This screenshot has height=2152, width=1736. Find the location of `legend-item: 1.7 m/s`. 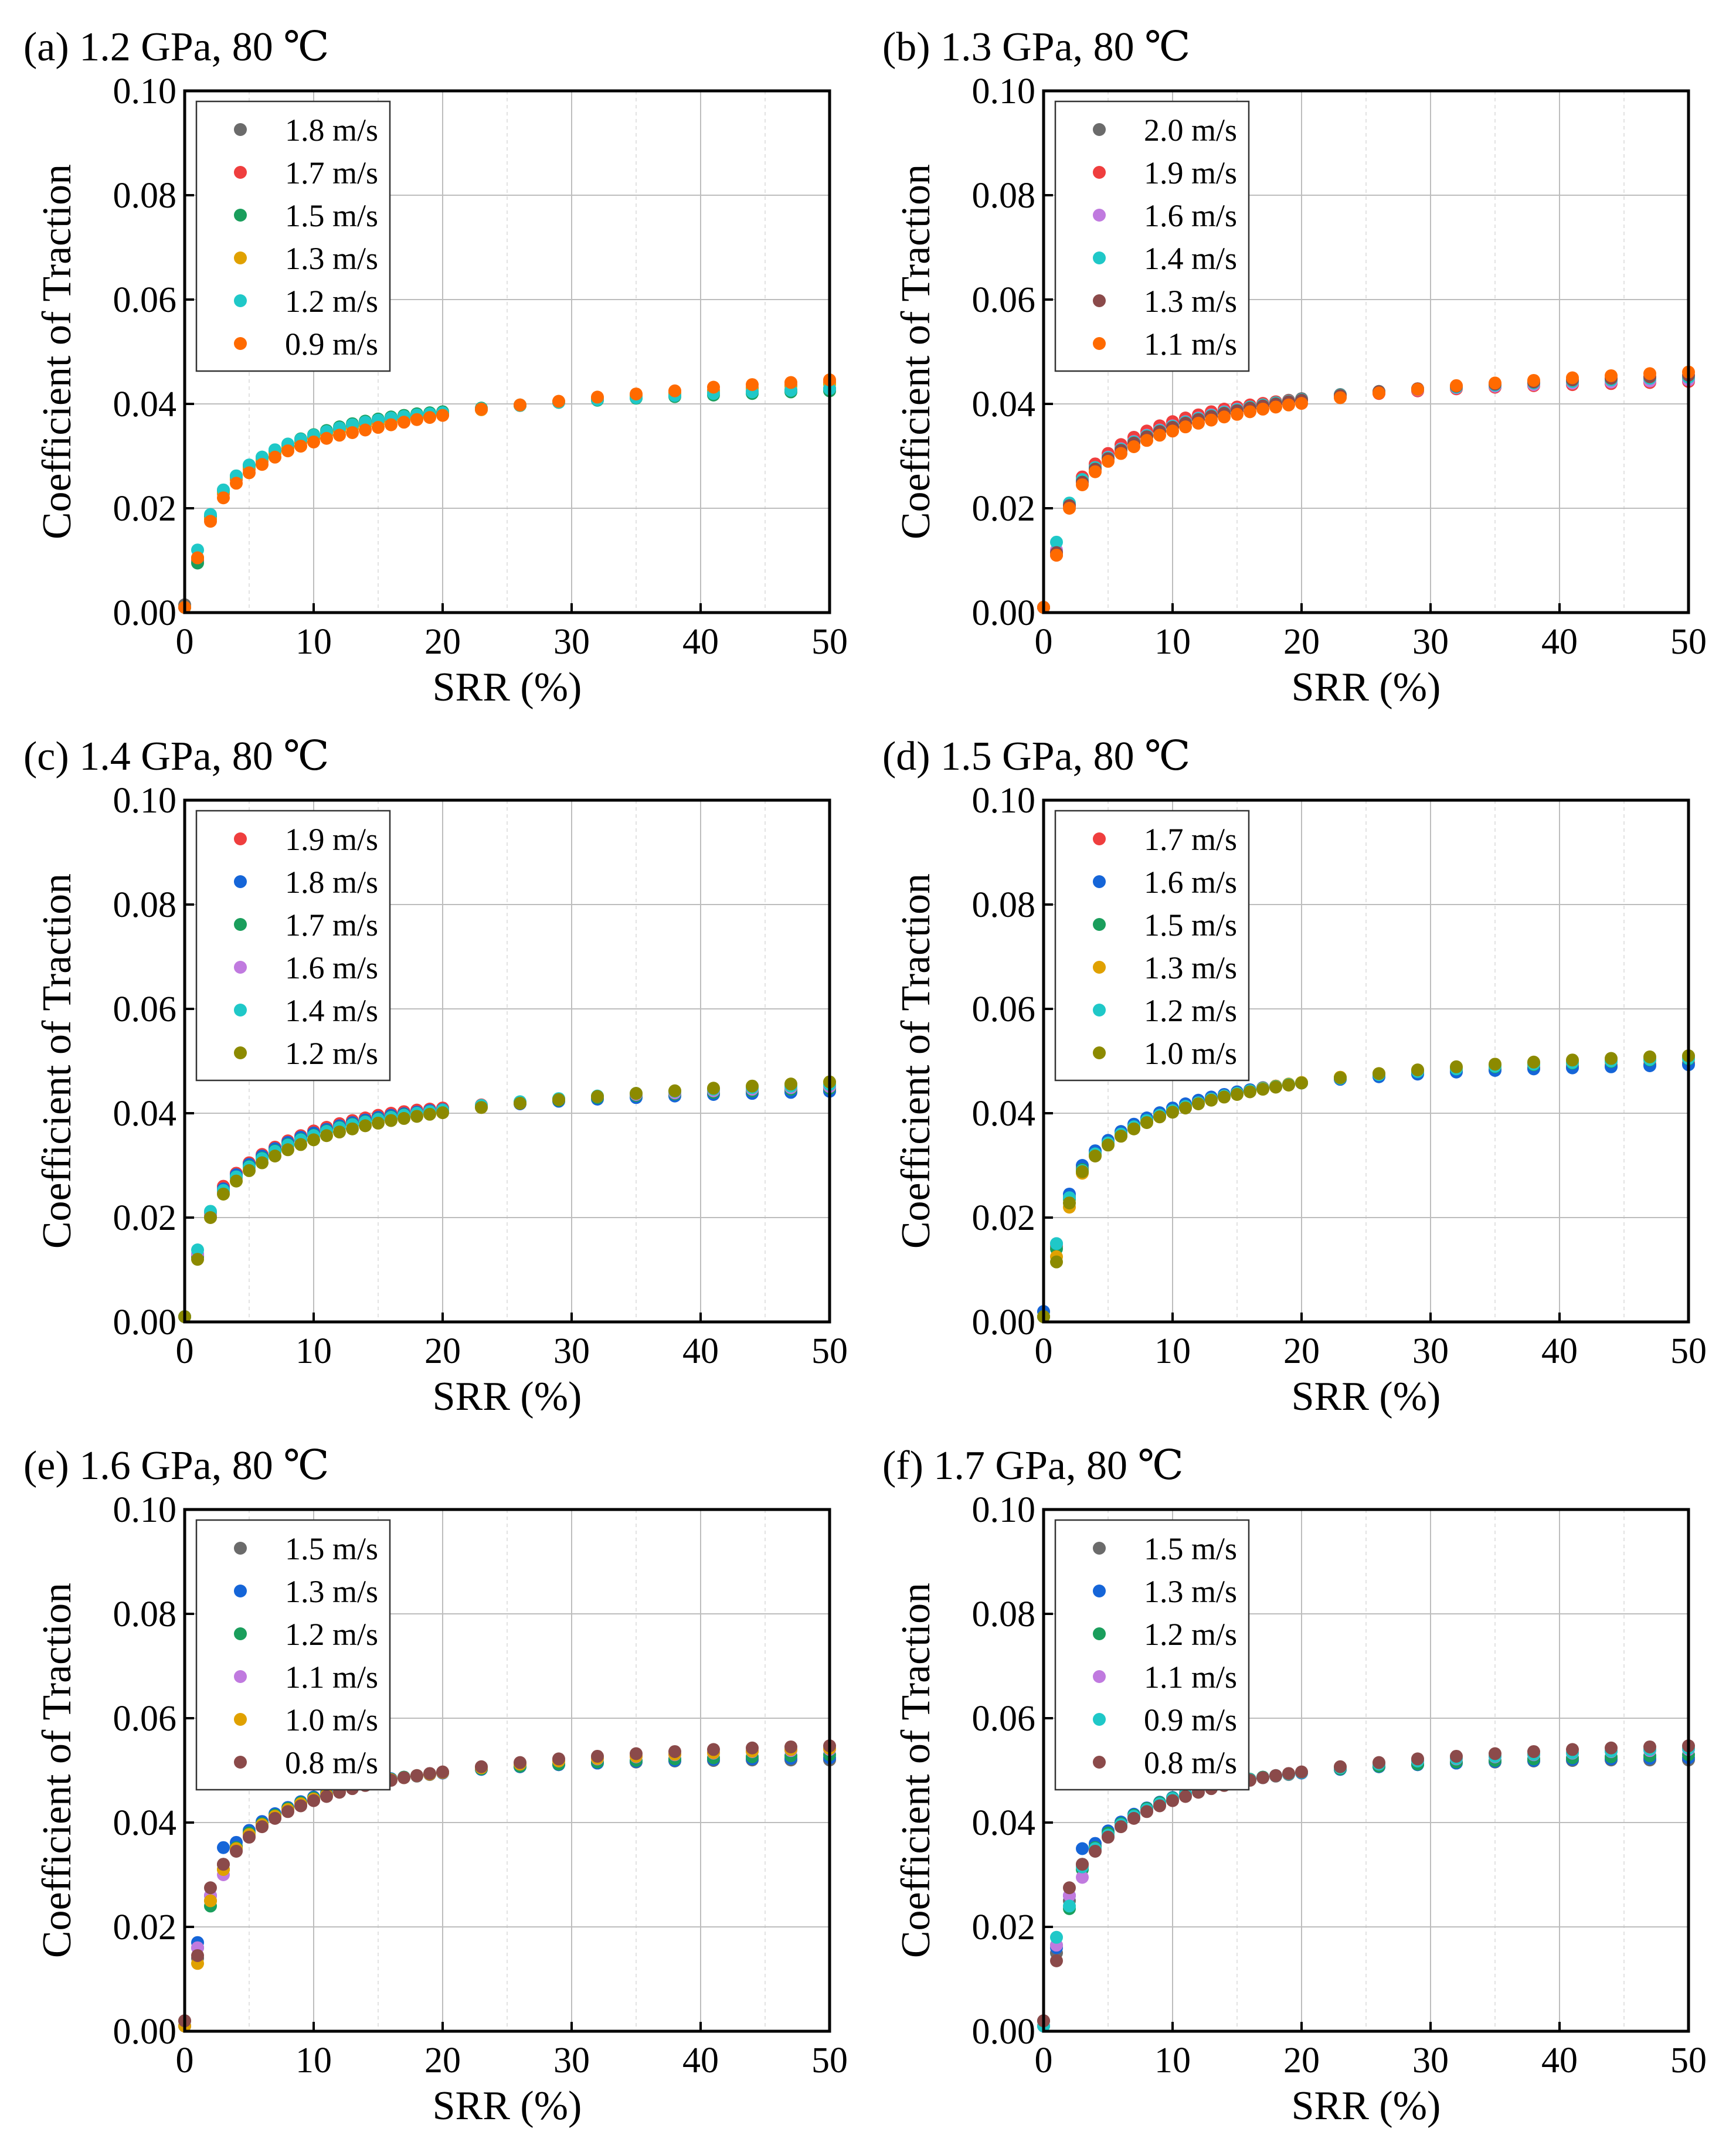

legend-item: 1.7 m/s is located at coordinates (306, 173).